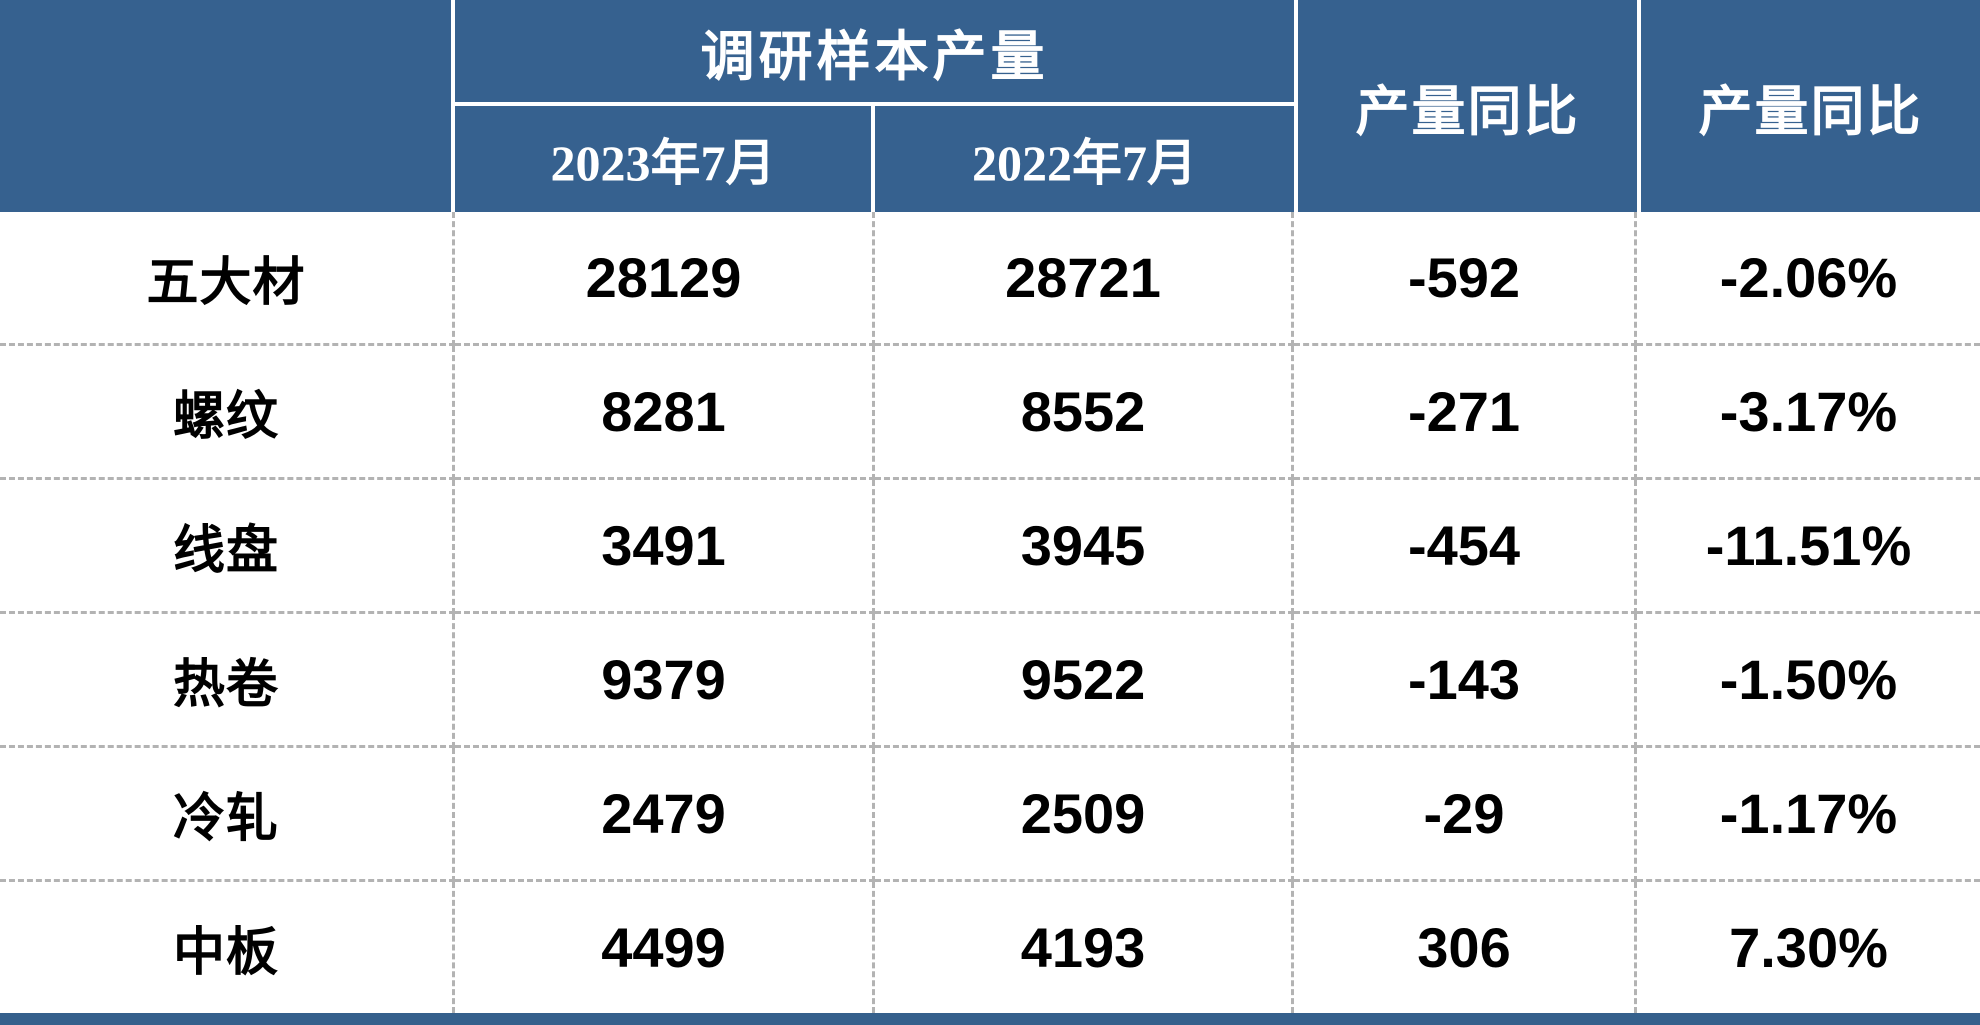  Describe the element at coordinates (1084, 159) in the screenshot. I see `column-header-2022-07: 2022年7月` at that location.